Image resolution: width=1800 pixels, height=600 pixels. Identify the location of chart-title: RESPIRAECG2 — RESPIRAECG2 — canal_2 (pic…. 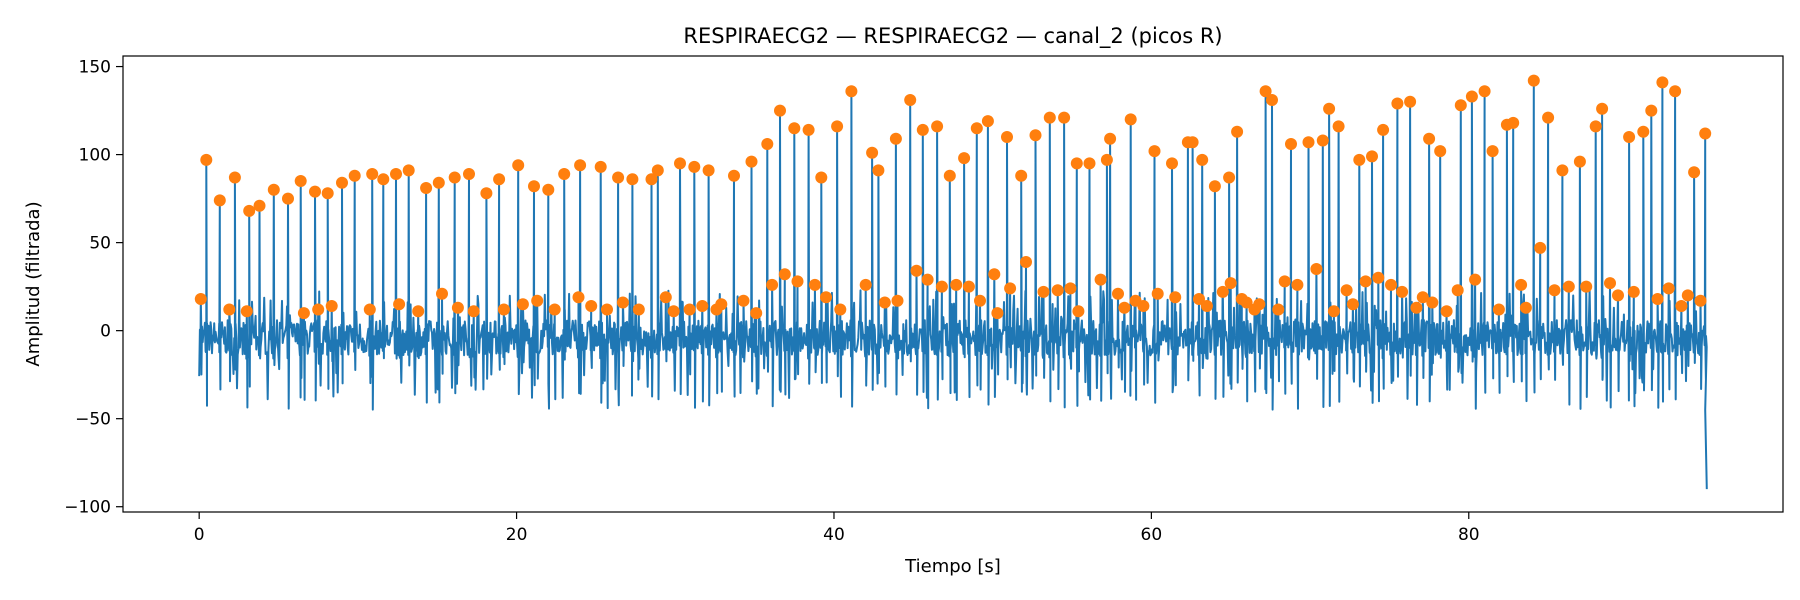
(952, 36).